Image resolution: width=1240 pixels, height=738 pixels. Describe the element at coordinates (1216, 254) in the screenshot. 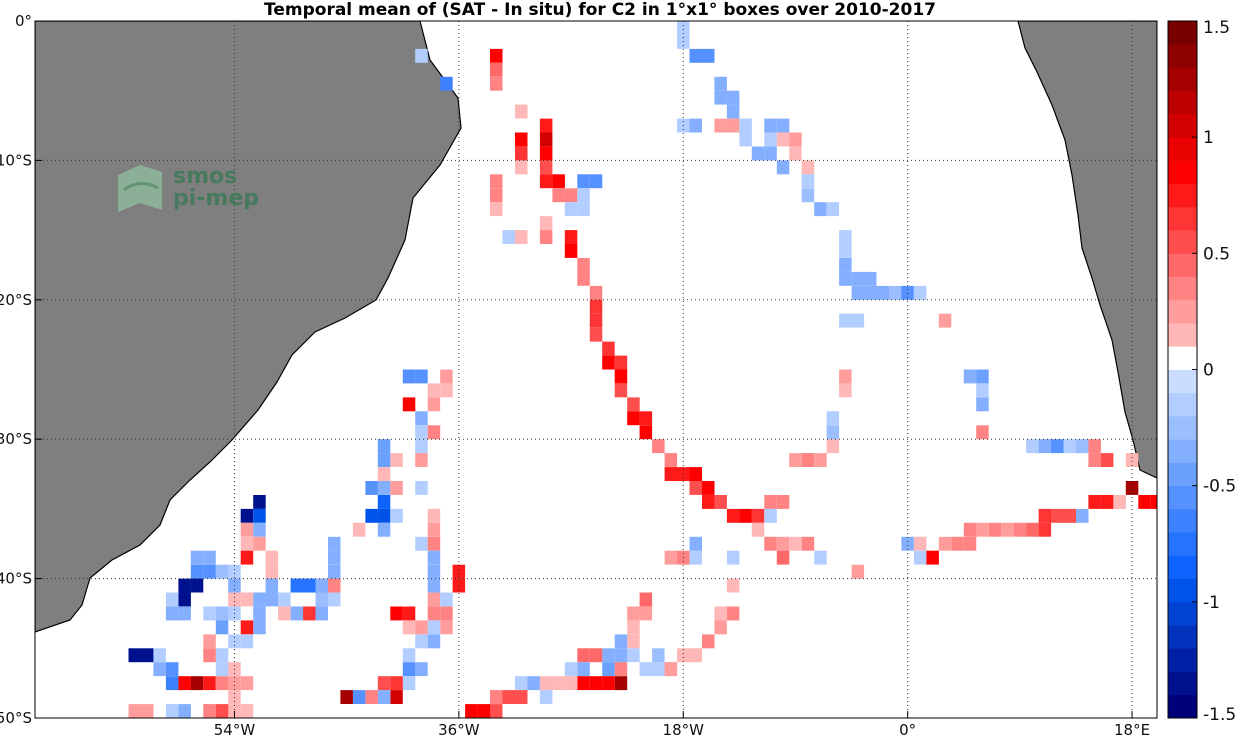

I see `colorbar-tick-label: 0.5` at that location.